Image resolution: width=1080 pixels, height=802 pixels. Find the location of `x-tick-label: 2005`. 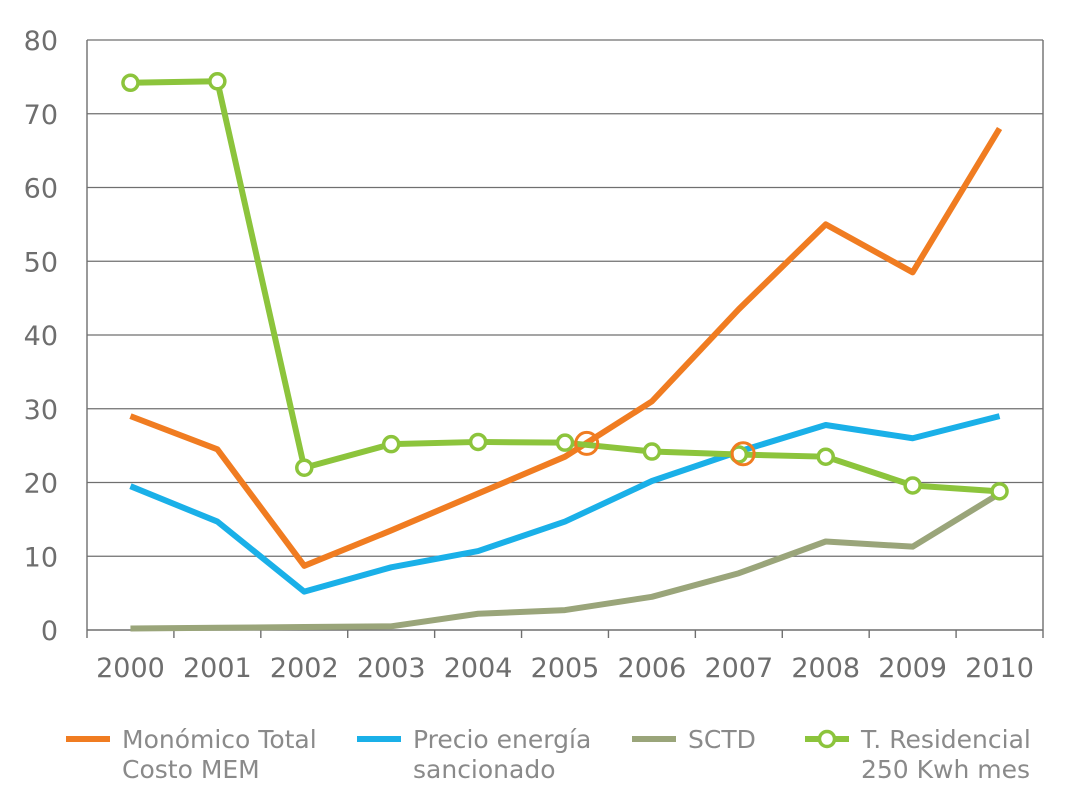

x-tick-label: 2005 is located at coordinates (565, 668).